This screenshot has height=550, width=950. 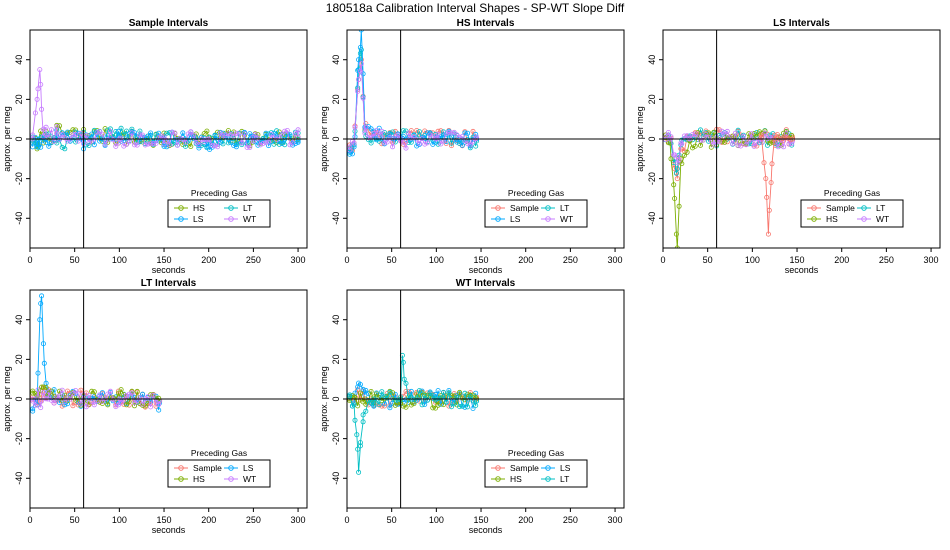 I want to click on plot-frame, so click(x=801, y=139).